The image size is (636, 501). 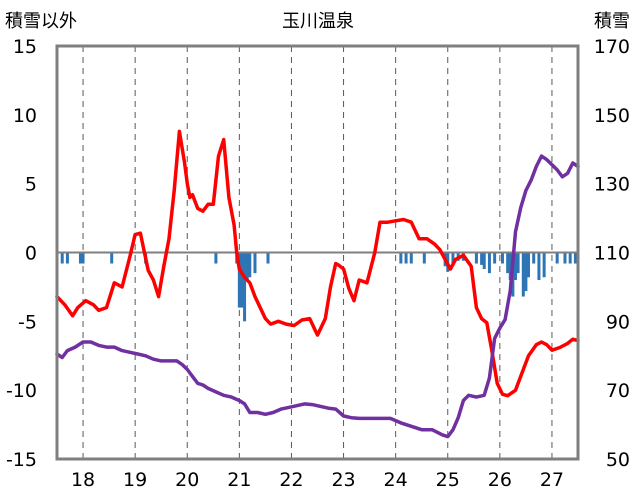 I want to click on x-tick-label: 22, so click(x=291, y=480).